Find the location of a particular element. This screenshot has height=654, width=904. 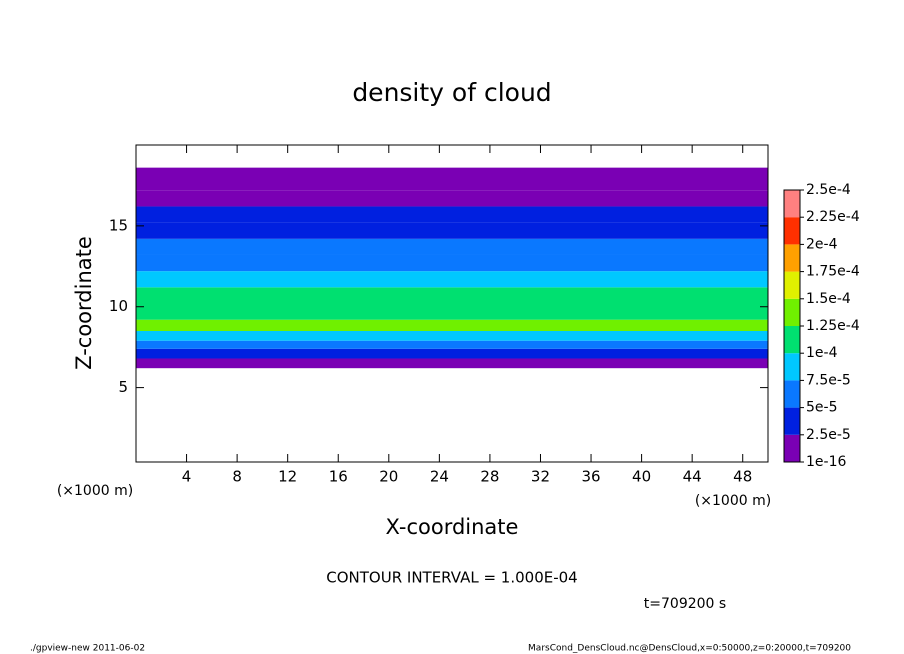

y-tick-label: 5 is located at coordinates (123, 387).